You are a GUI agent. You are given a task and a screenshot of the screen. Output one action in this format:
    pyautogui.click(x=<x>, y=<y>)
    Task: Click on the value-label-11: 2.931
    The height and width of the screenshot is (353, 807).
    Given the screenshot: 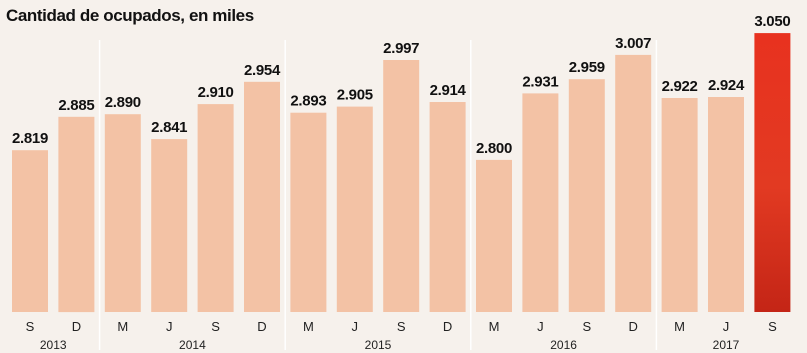 What is the action you would take?
    pyautogui.click(x=540, y=81)
    